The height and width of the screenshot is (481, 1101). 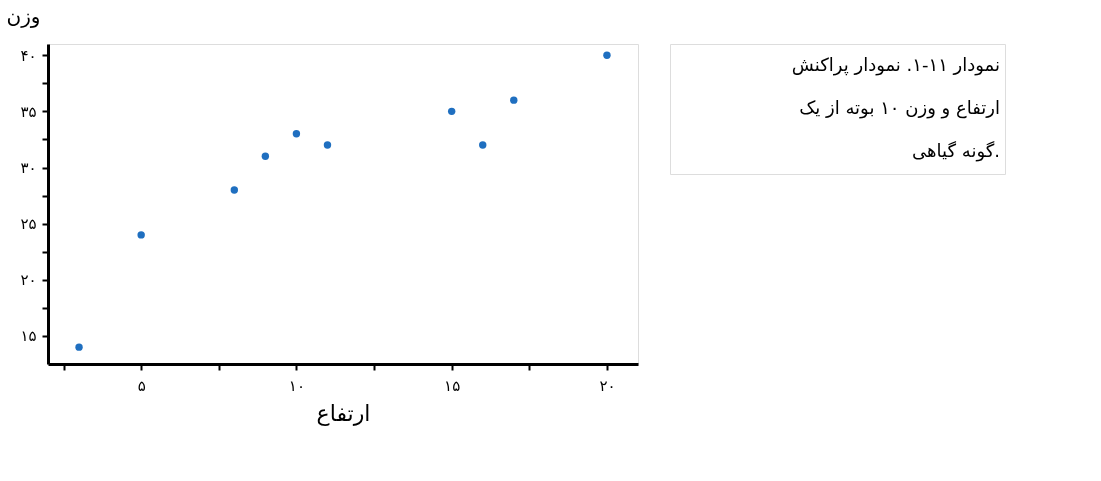 What do you see at coordinates (895, 107) in the screenshot?
I see `text: نمودار ۱۱-۱. نمودار پراکنش ارتفاع و وزن ۱۰ بوته از یک گونه گیاهی.` at bounding box center [895, 107].